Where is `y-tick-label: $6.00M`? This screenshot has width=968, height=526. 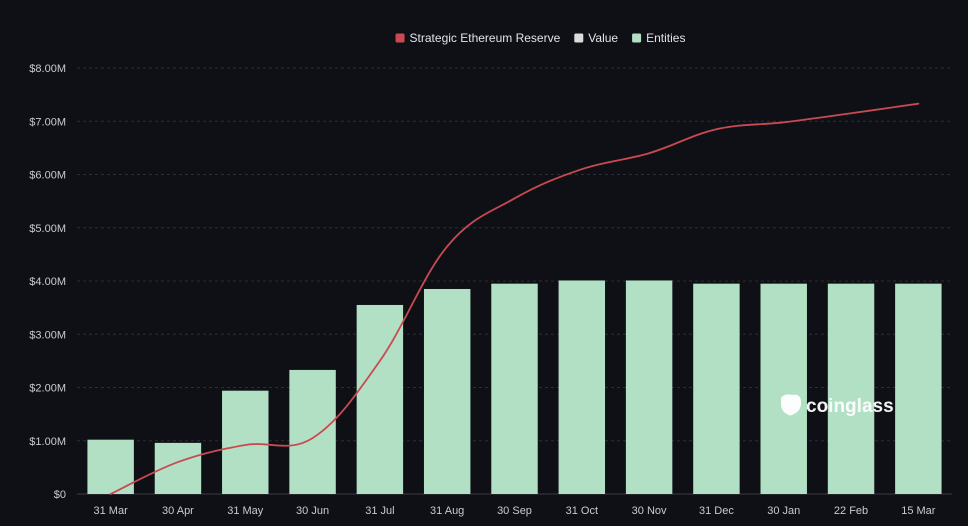
y-tick-label: $6.00M is located at coordinates (47, 176).